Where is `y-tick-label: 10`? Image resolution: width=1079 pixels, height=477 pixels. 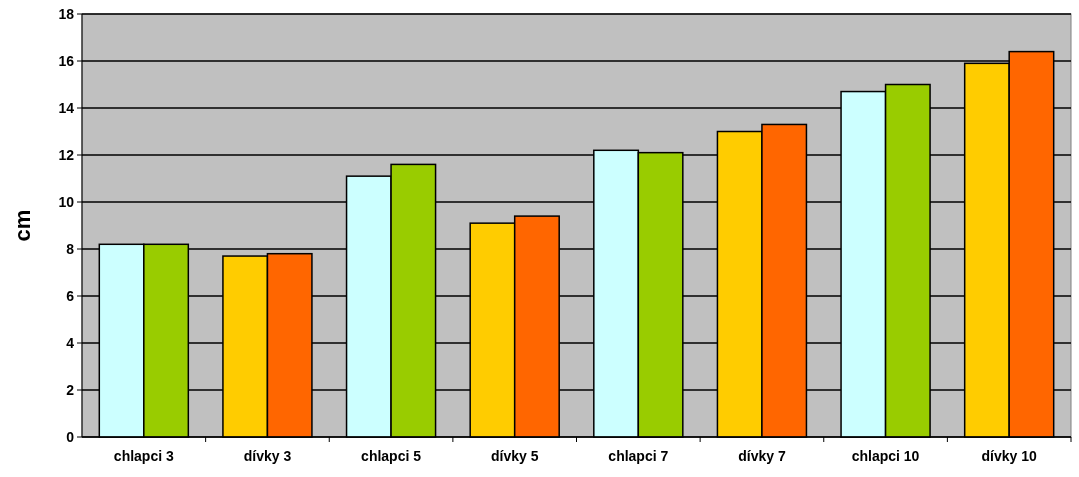
y-tick-label: 10 is located at coordinates (66, 201).